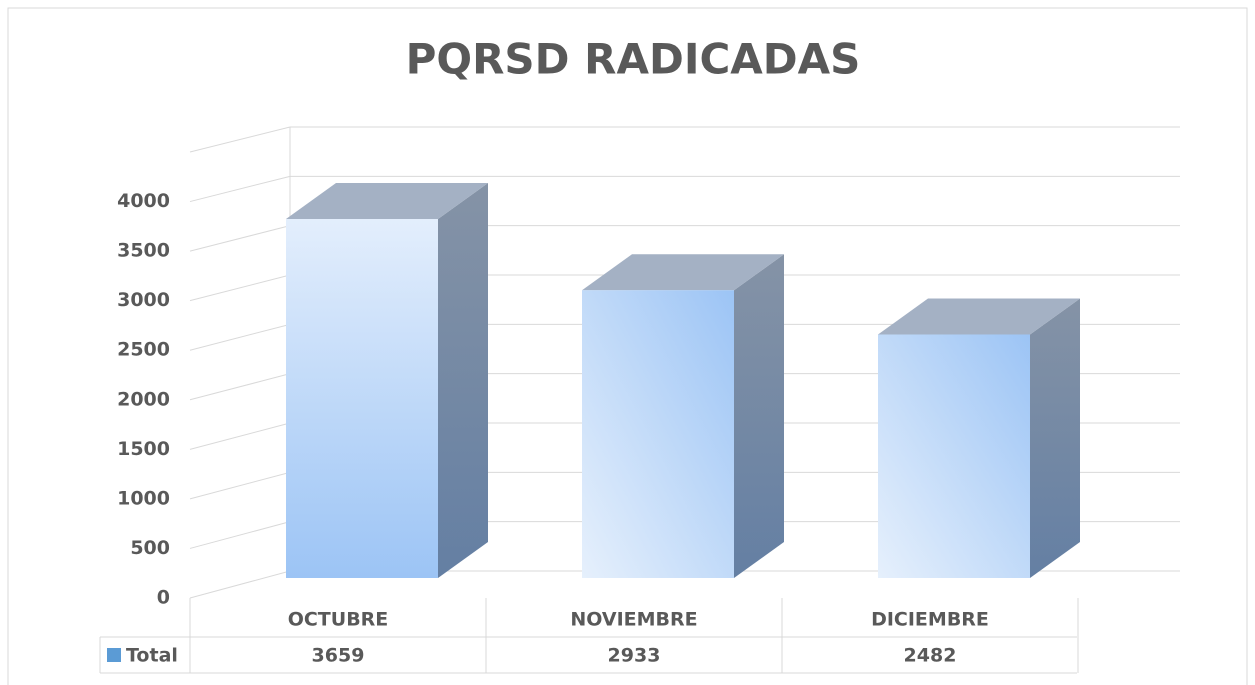  What do you see at coordinates (930, 656) in the screenshot?
I see `table-value: 2482` at bounding box center [930, 656].